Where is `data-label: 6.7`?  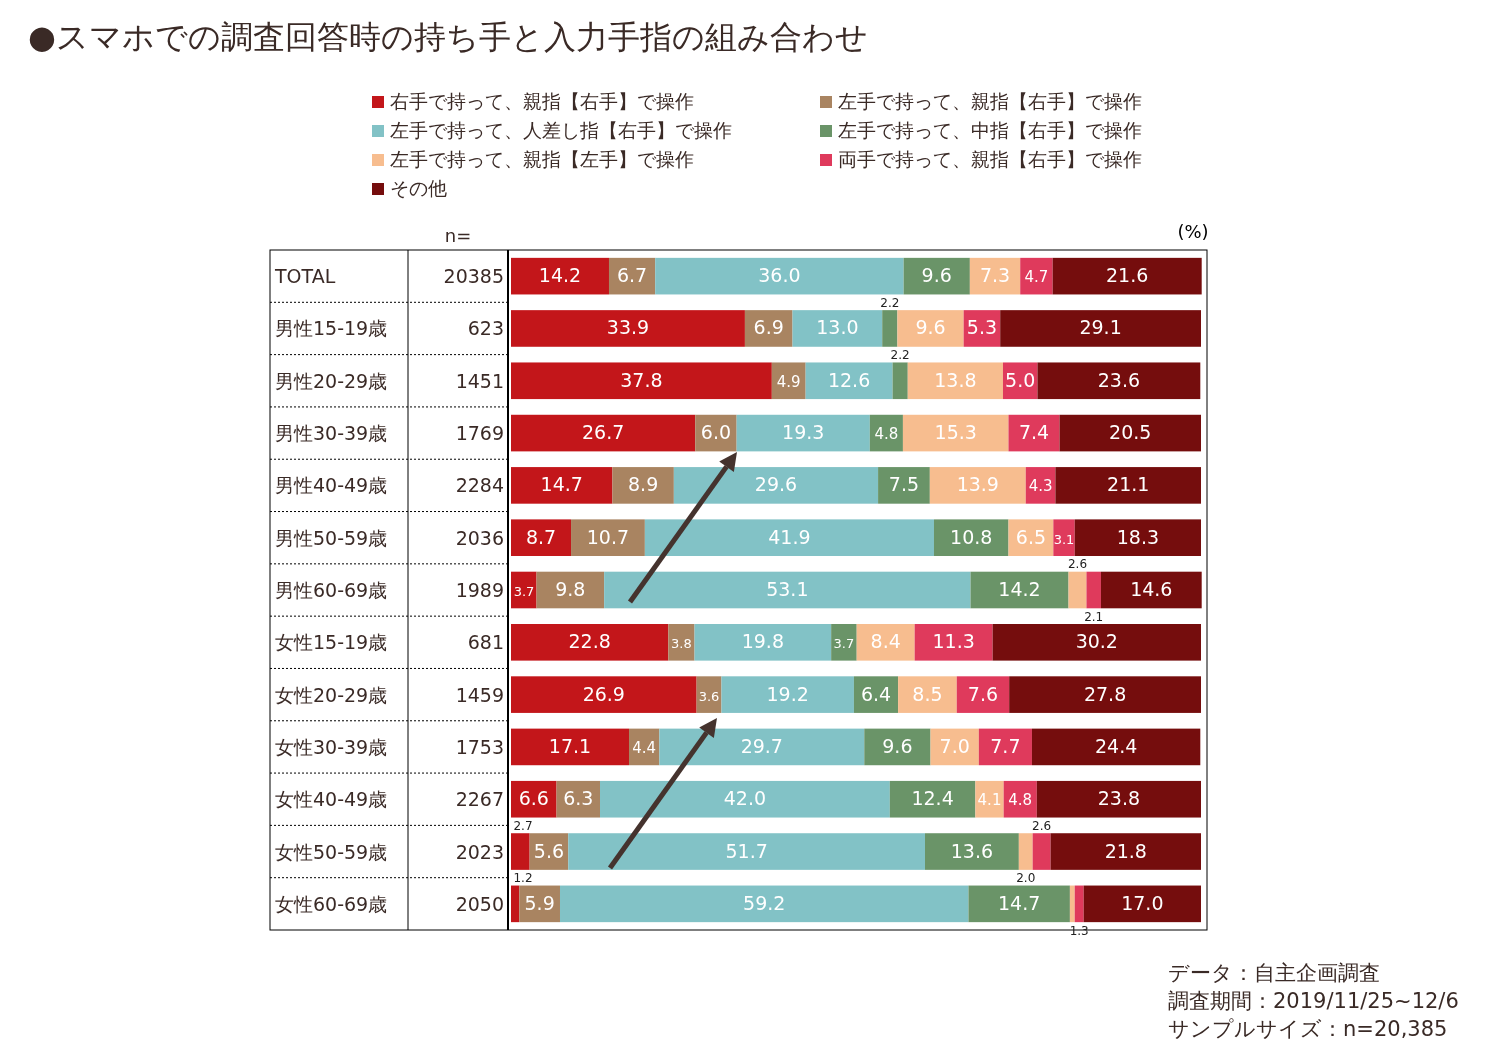 data-label: 6.7 is located at coordinates (632, 275).